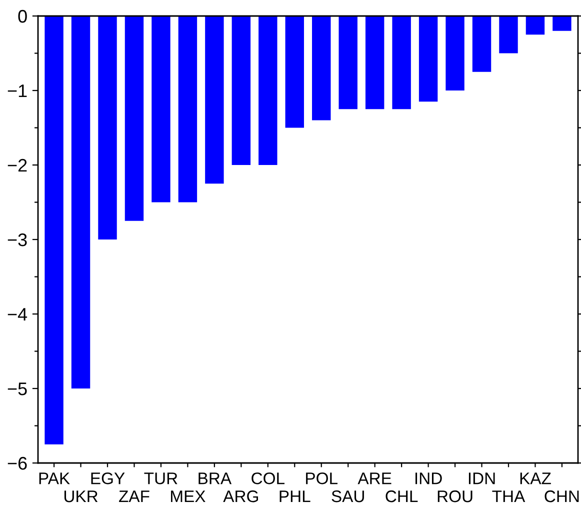 The width and height of the screenshot is (581, 516). I want to click on x-tick-label: ZAF, so click(134, 496).